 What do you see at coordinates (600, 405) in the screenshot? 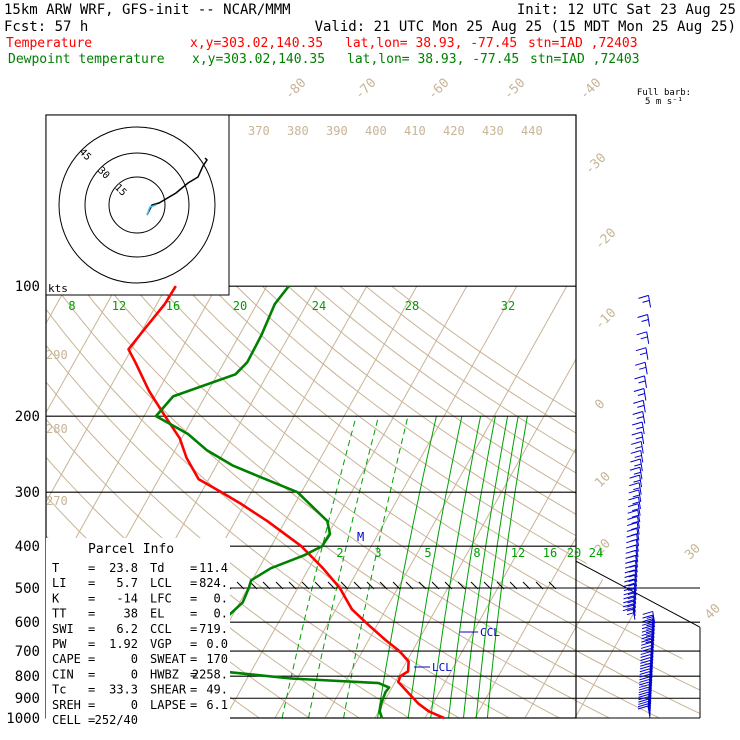
I see `isotherm-label: 0` at bounding box center [600, 405].